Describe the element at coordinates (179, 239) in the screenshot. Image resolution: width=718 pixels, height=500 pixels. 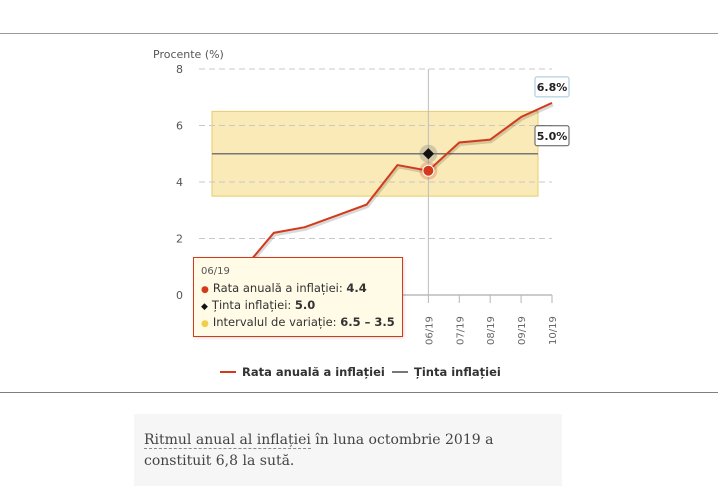
I see `y-tick-label-2: 2` at that location.